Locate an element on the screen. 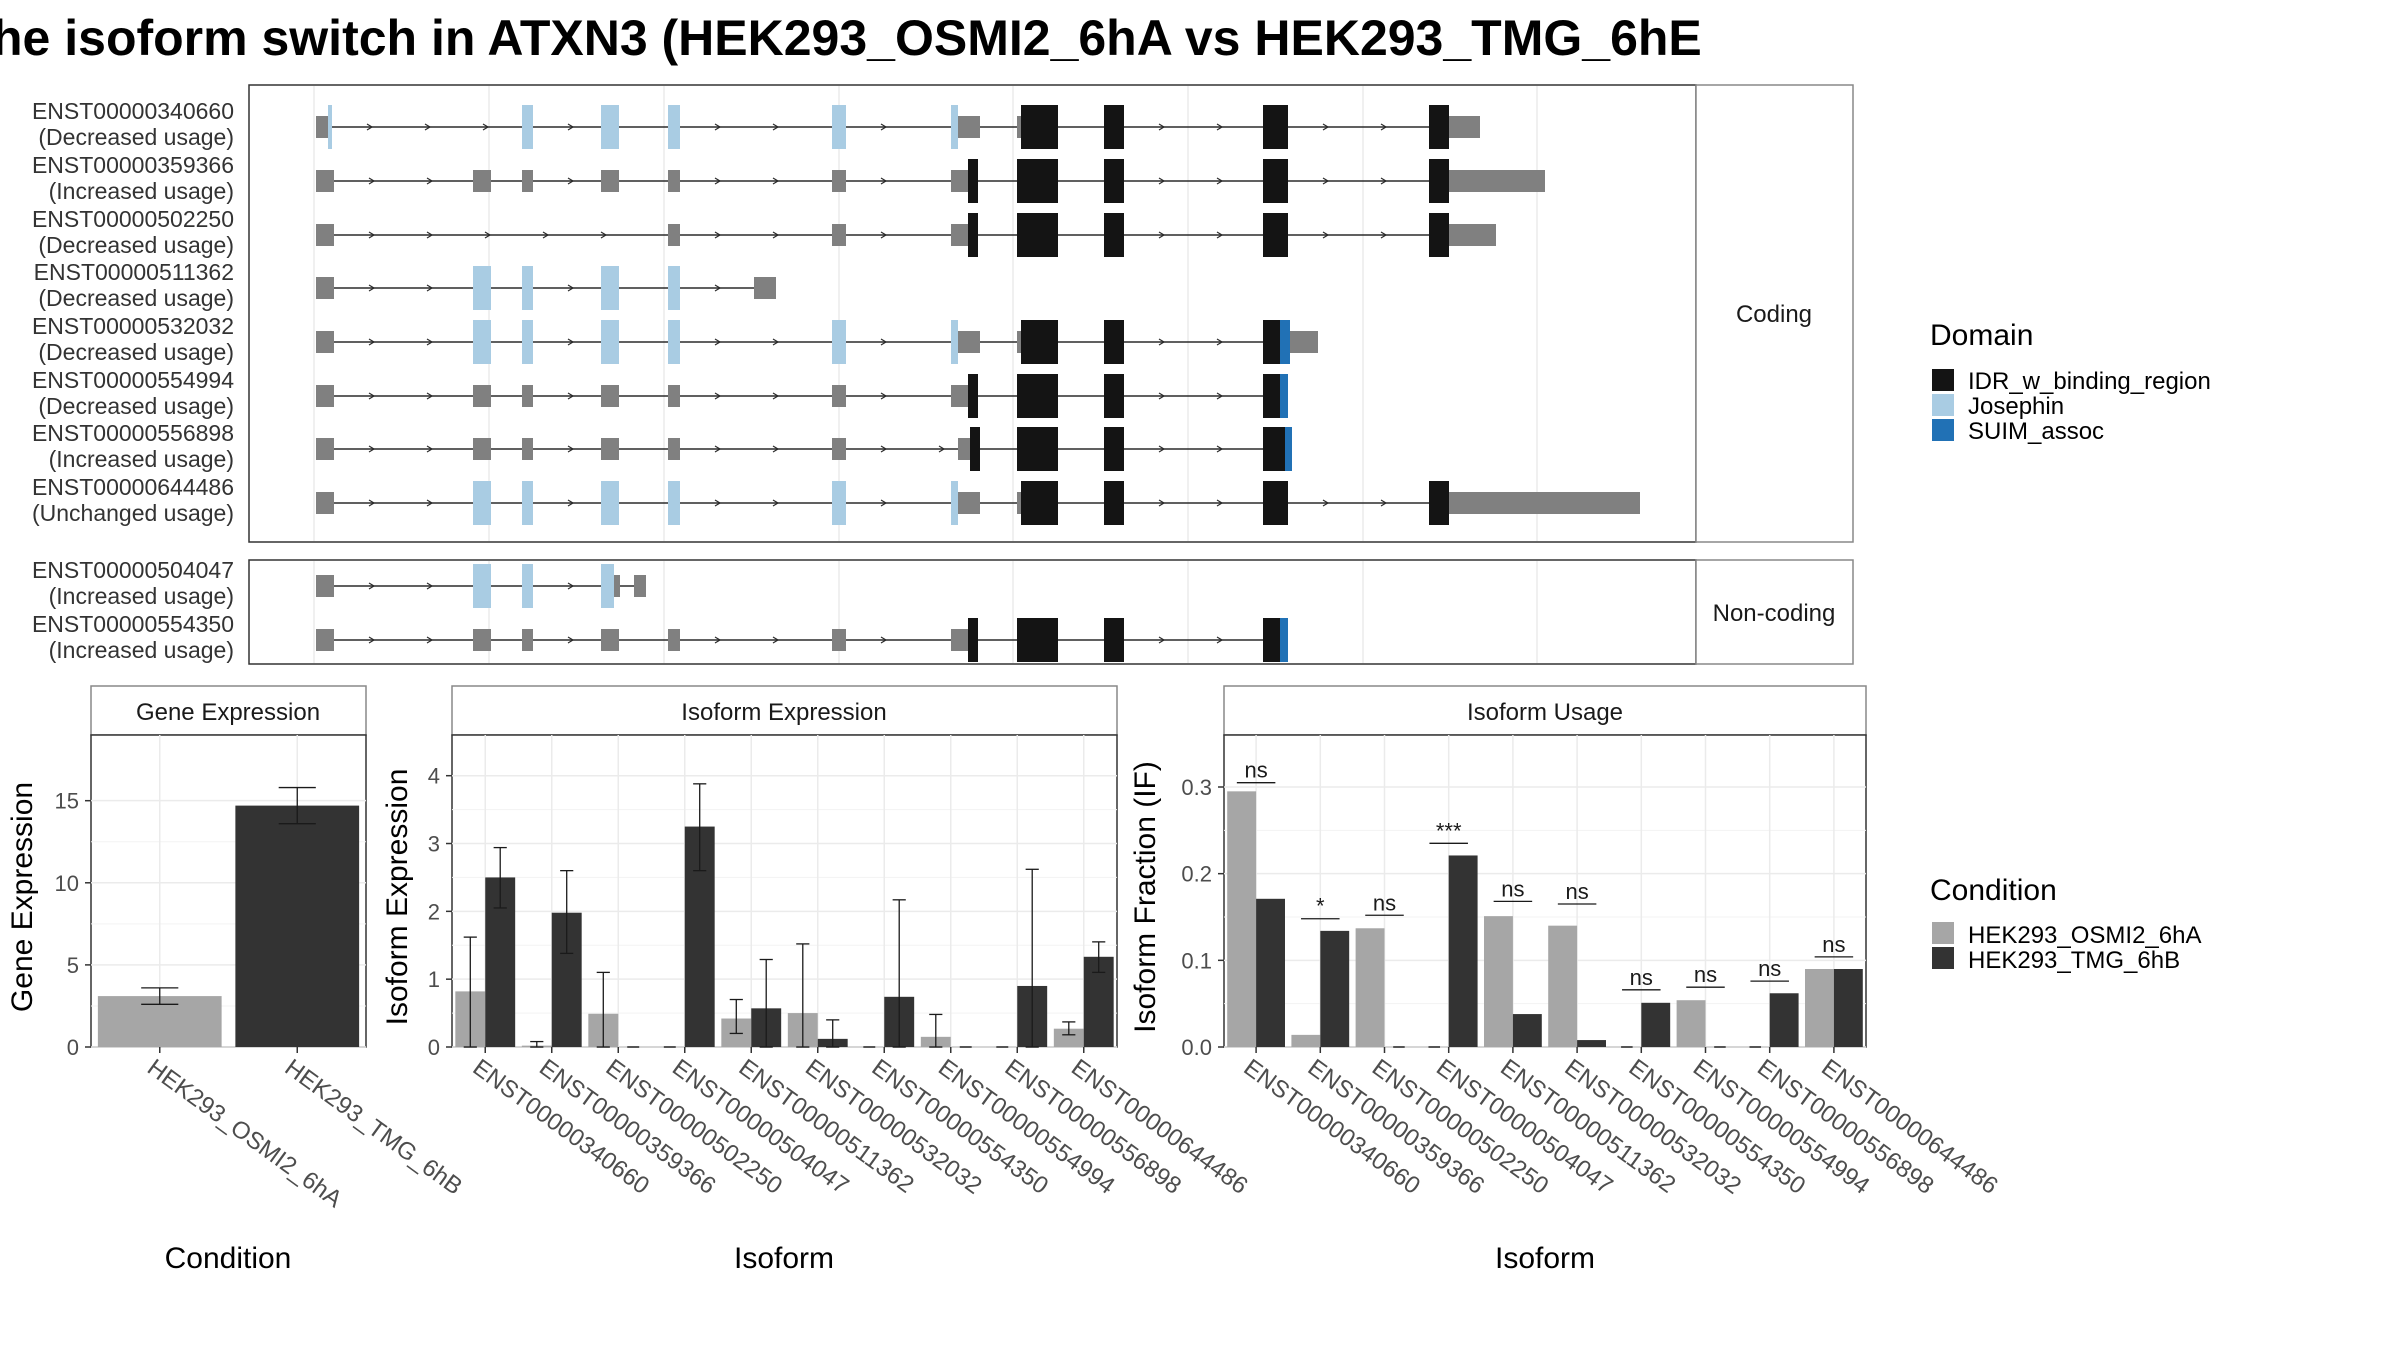  legend-label-cond-b: HEK293_TMG_6hB is located at coordinates (2074, 960).